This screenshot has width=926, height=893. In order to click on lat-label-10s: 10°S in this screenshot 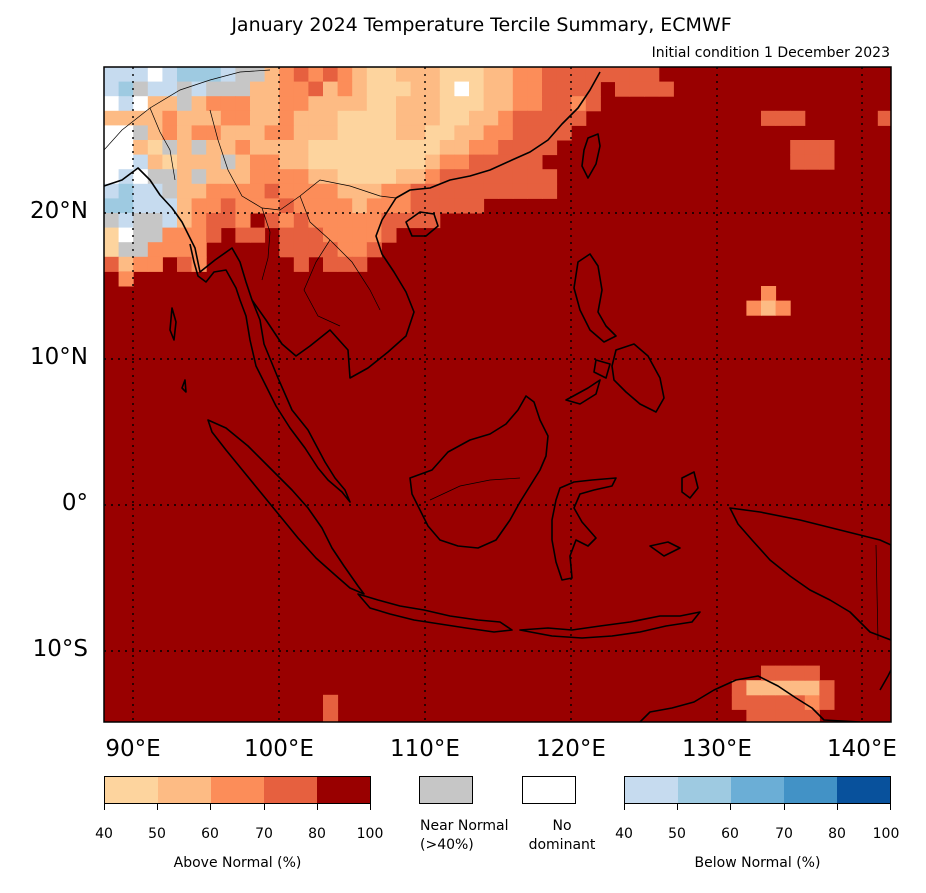, I will do `click(60, 649)`.